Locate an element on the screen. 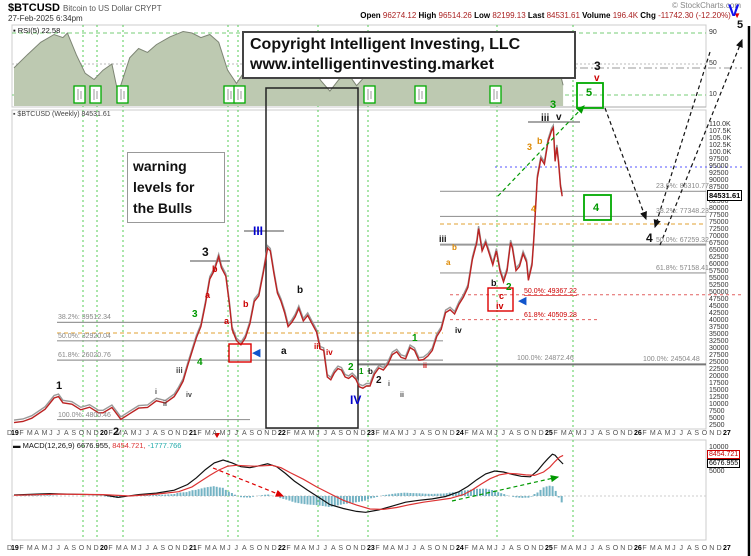  fib-right-label: 50.0%: 67259.32 is located at coordinates (682, 240).